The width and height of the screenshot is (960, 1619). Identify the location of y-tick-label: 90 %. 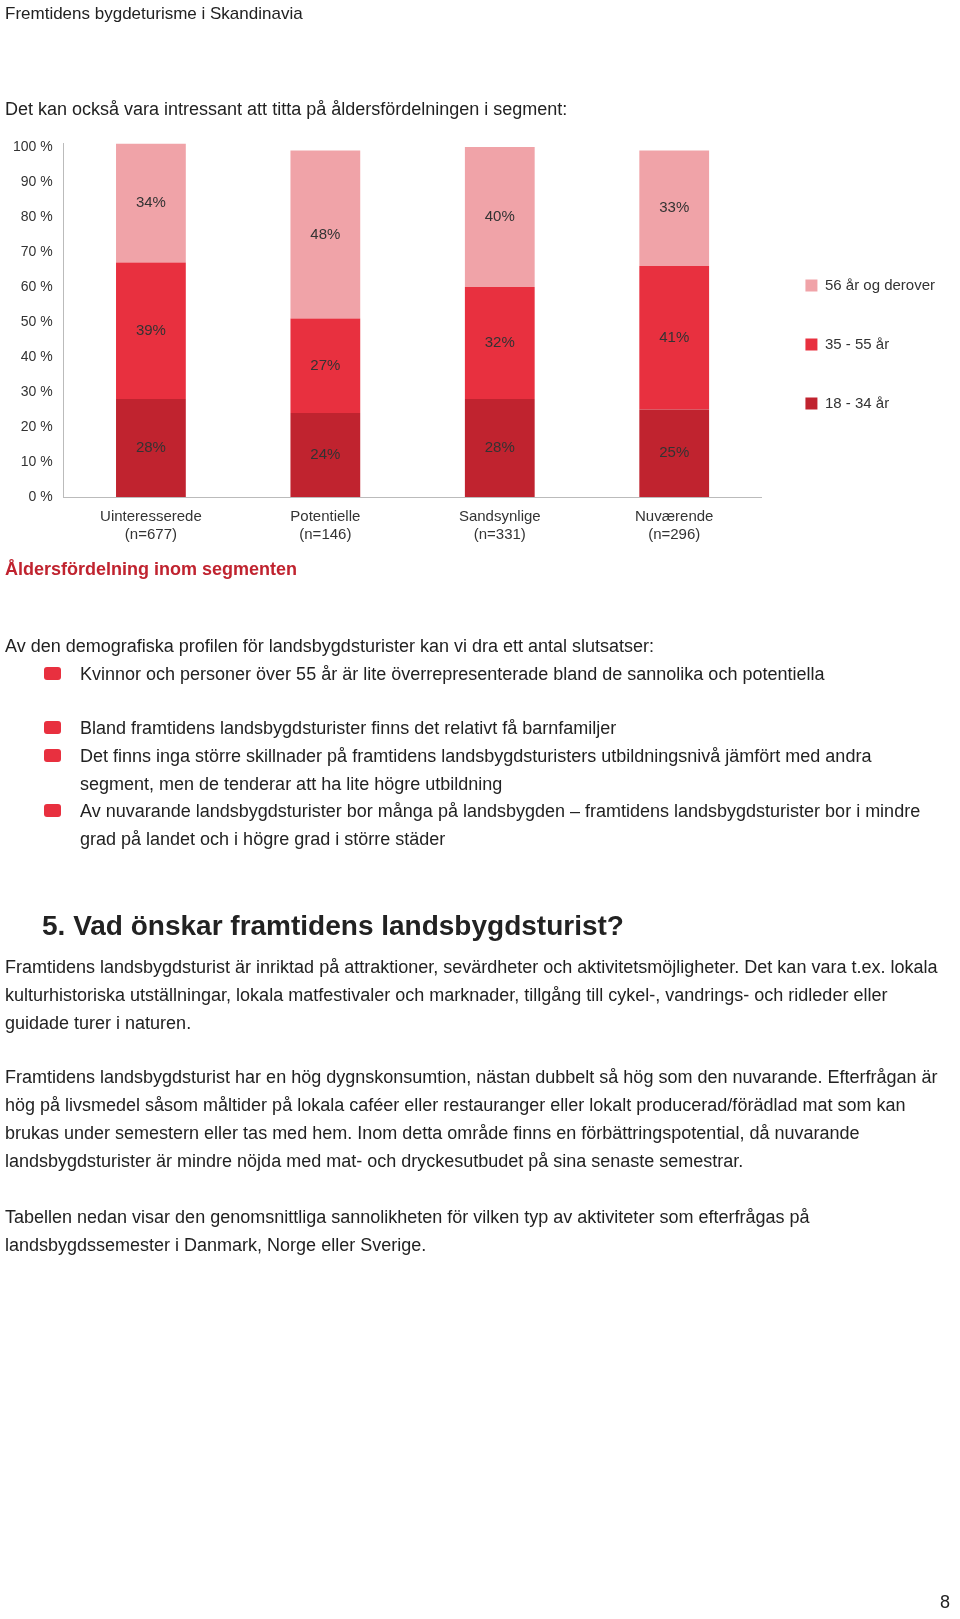
(36, 180).